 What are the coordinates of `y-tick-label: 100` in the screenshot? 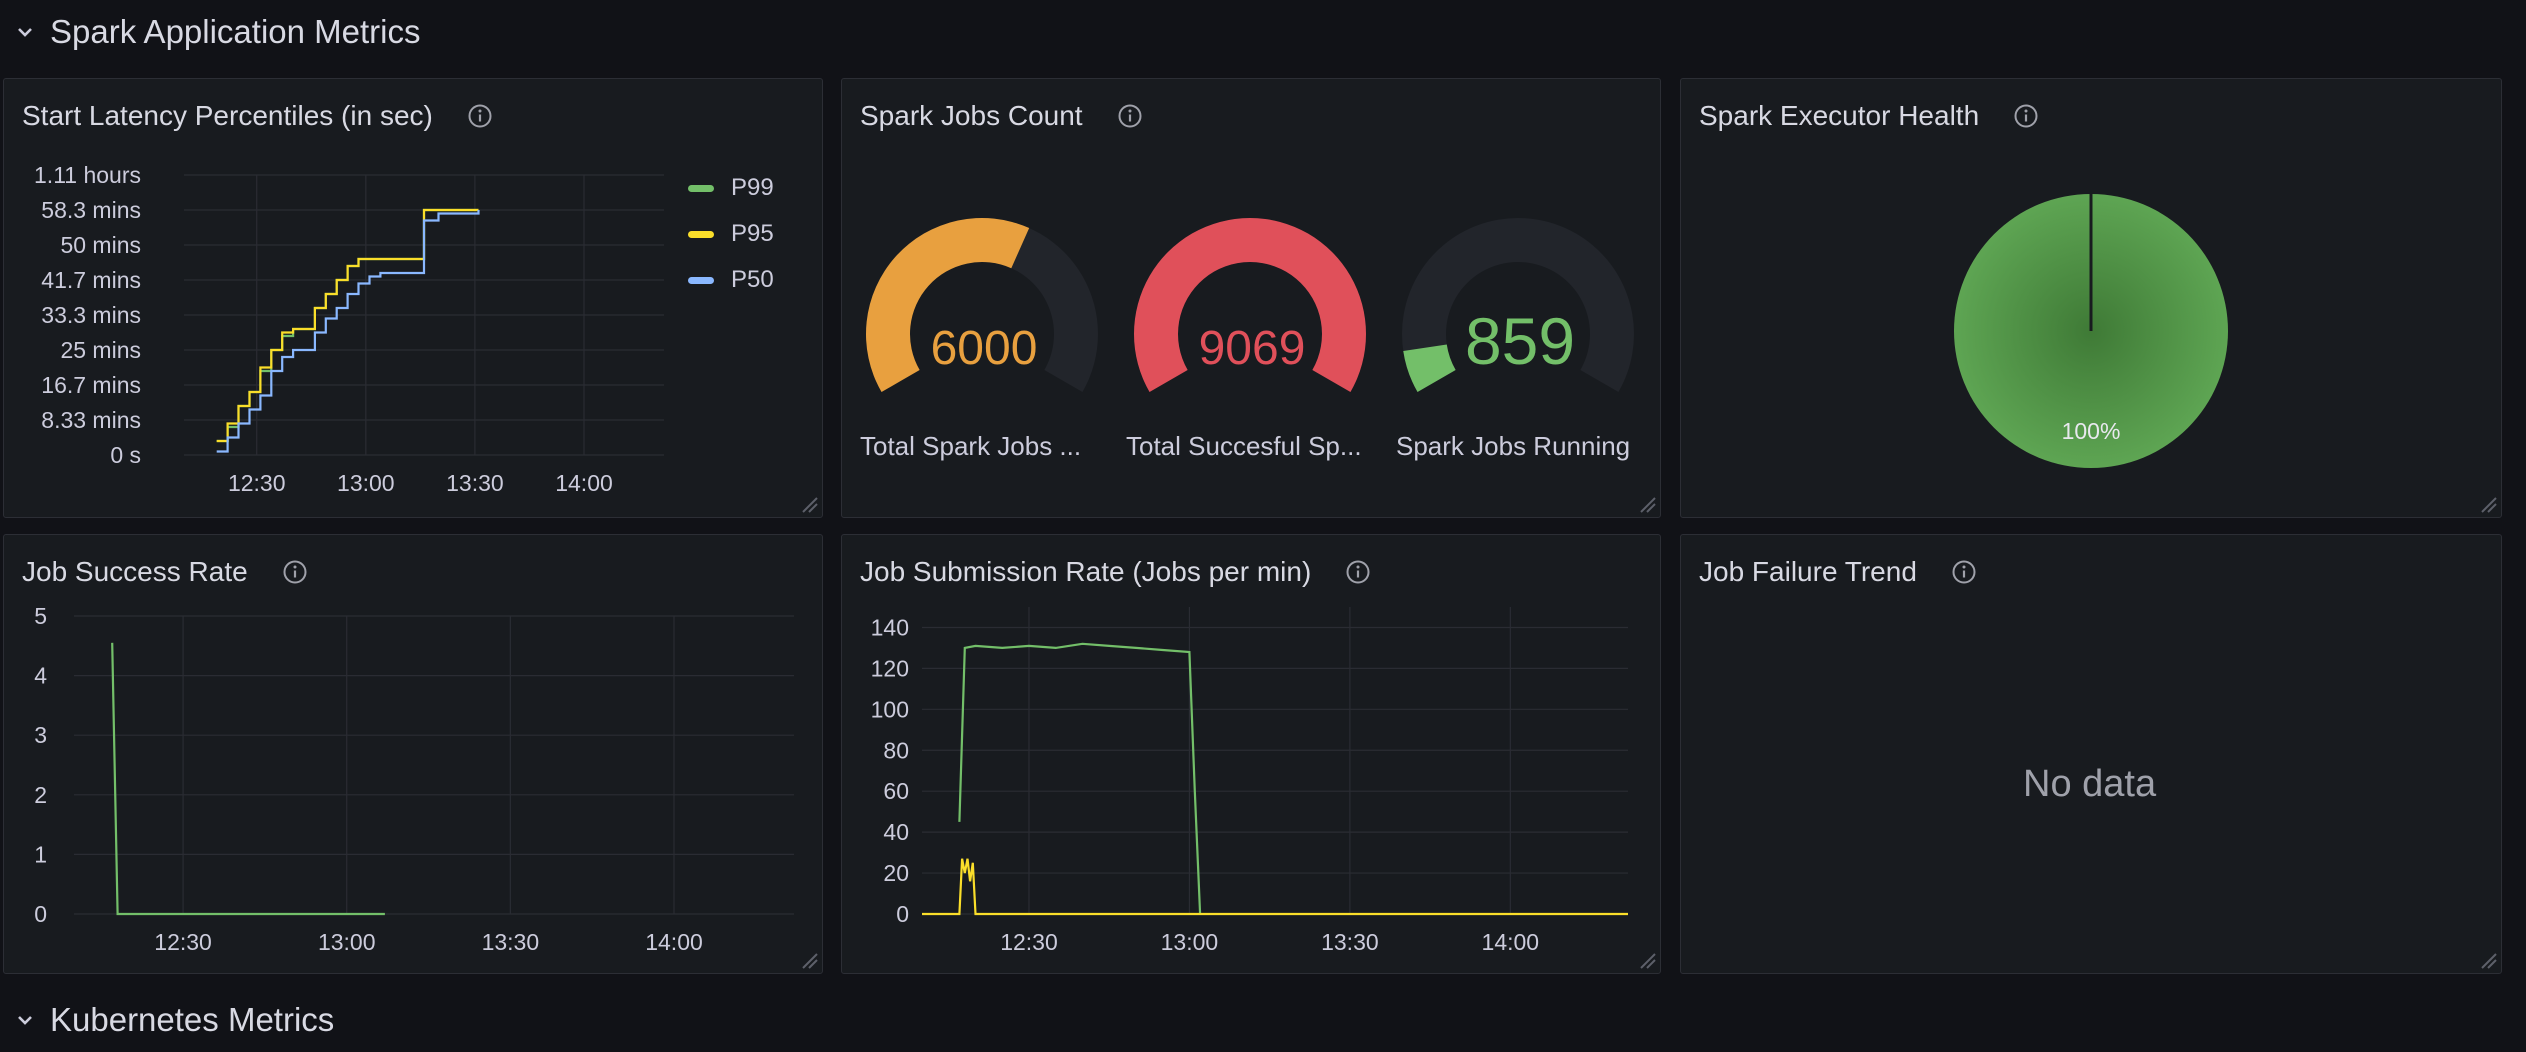 It's located at (890, 709).